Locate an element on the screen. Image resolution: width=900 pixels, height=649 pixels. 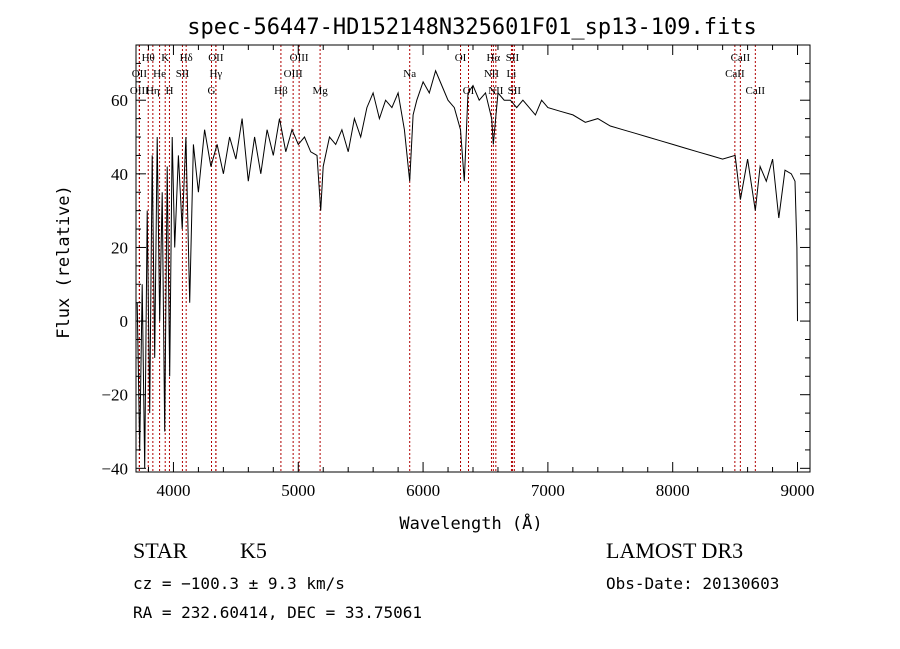
y-tick-label: −20 is located at coordinates (114, 395).